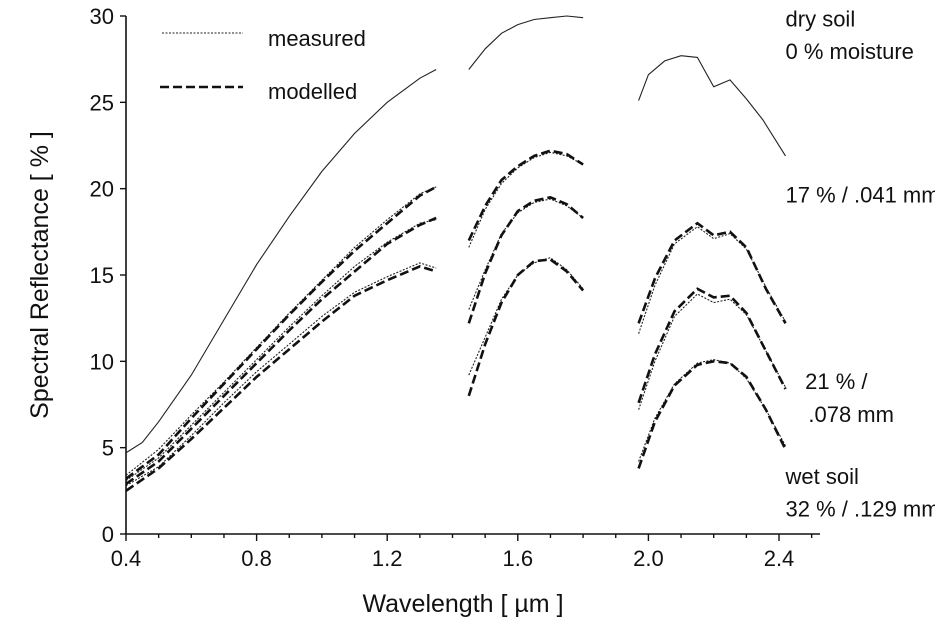  I want to click on y-tick-label: 0, so click(108, 534).